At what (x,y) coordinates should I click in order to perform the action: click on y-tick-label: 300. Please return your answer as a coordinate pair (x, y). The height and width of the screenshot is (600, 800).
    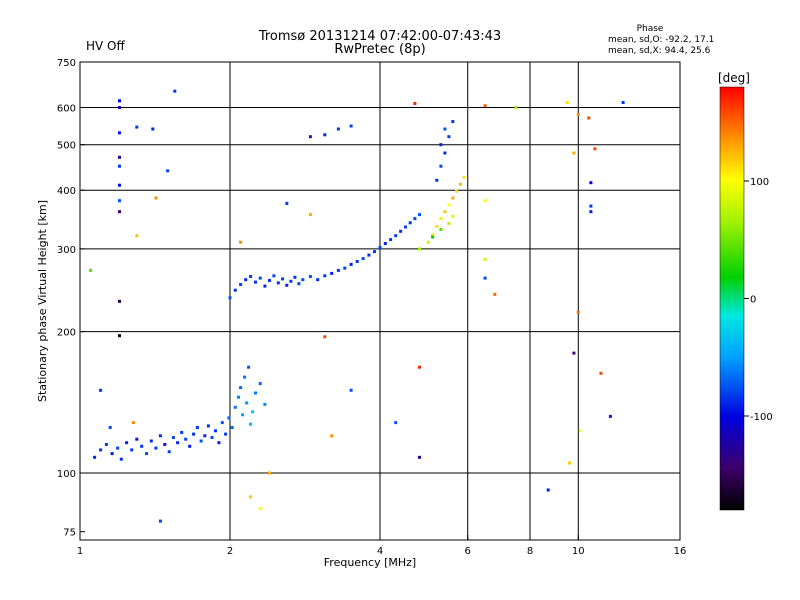
    Looking at the image, I should click on (66, 250).